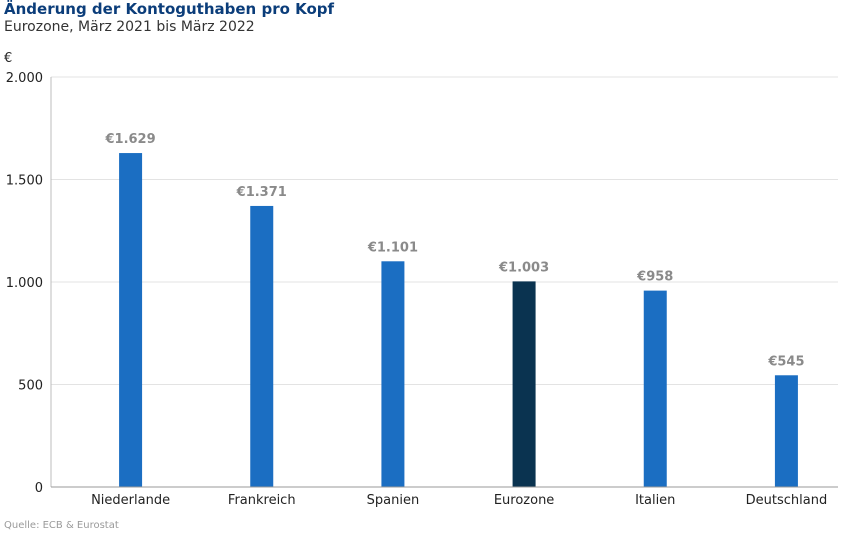 The height and width of the screenshot is (534, 850). What do you see at coordinates (524, 500) in the screenshot?
I see `x-tick-label: Eurozone` at bounding box center [524, 500].